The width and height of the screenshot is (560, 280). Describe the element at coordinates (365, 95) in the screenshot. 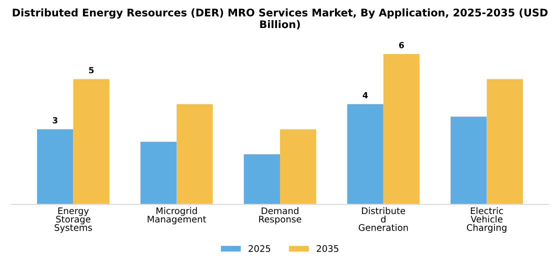

I see `data-label: 4` at that location.